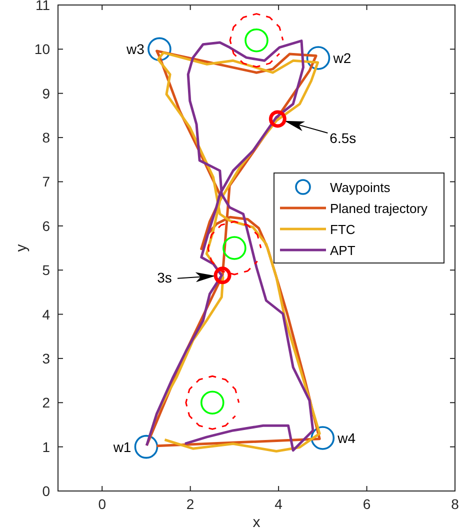 Image resolution: width=473 pixels, height=531 pixels. What do you see at coordinates (46, 491) in the screenshot?
I see `y-tick-label: 0` at bounding box center [46, 491].